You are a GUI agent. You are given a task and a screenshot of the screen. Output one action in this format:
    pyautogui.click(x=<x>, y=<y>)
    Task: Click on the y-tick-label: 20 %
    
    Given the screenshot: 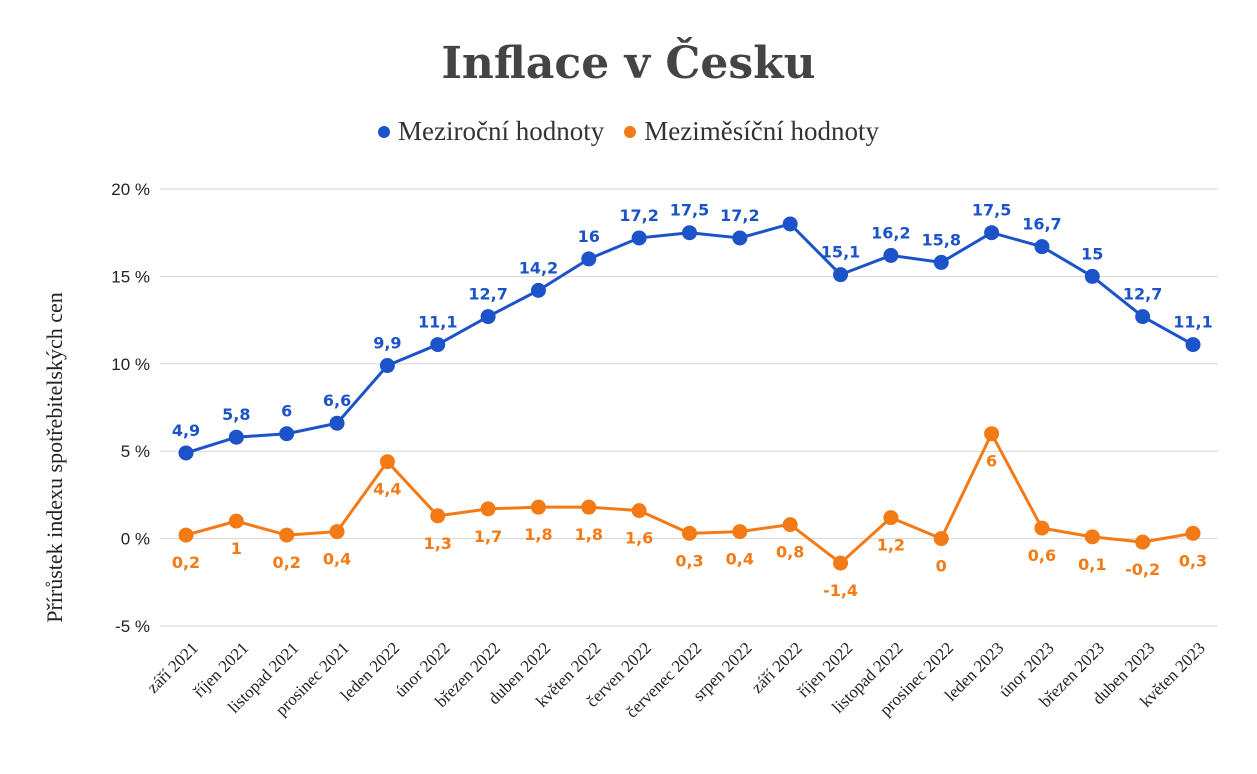 What is the action you would take?
    pyautogui.click(x=130, y=189)
    